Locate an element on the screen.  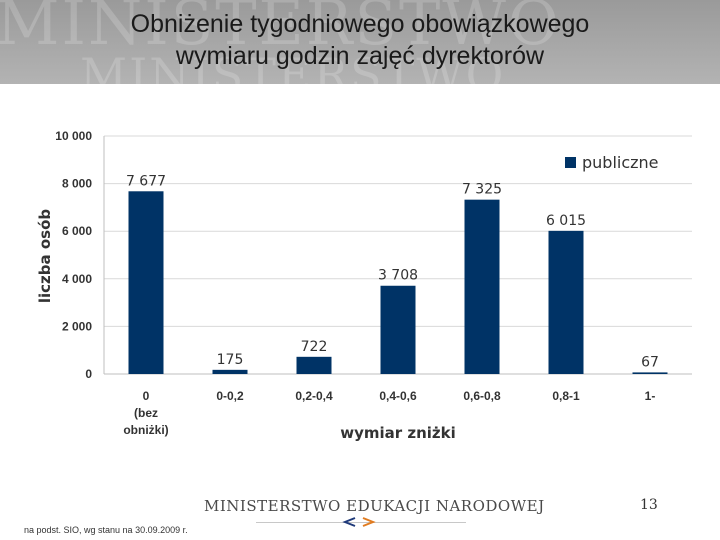
y-tick-labels: 0 2 000 4 000 6 000 8 000 10 000 is located at coordinates (73, 255).